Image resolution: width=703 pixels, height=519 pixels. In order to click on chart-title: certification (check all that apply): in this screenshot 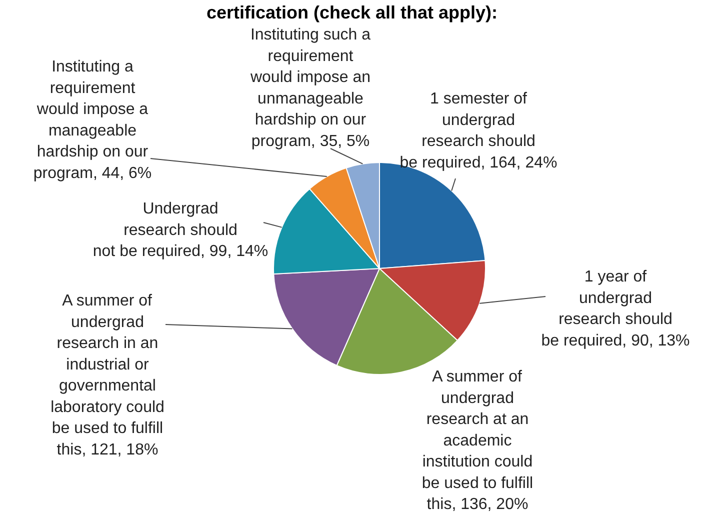, I will do `click(352, 12)`.